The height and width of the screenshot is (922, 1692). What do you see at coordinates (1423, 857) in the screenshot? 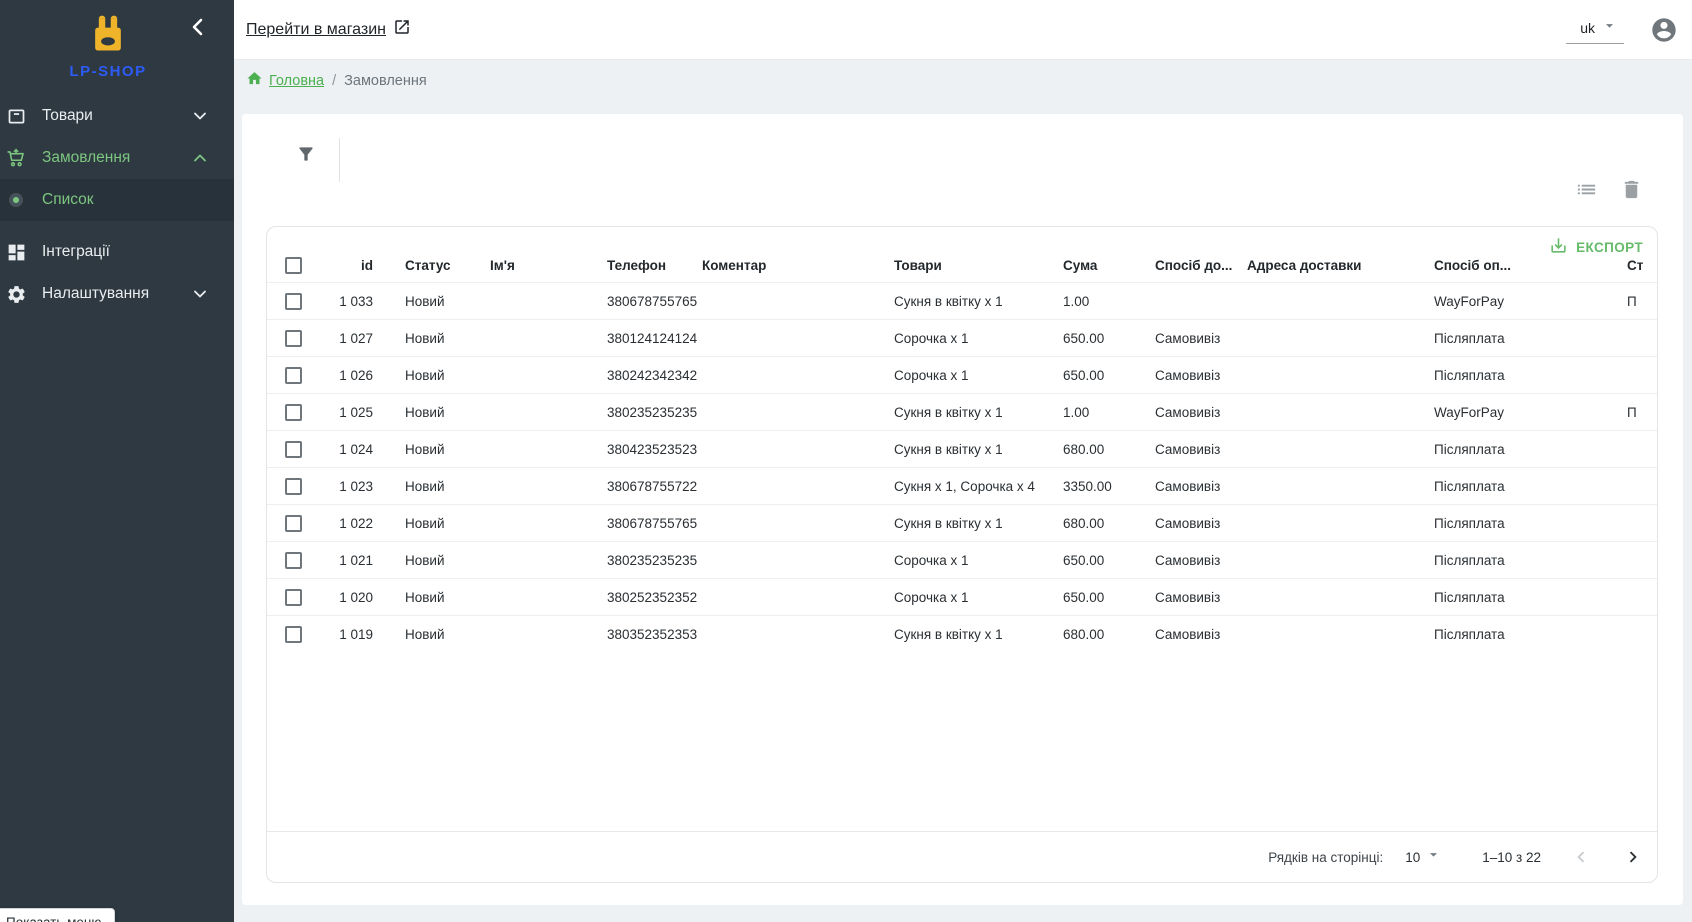
I see `rows-per-page-select: 10` at bounding box center [1423, 857].